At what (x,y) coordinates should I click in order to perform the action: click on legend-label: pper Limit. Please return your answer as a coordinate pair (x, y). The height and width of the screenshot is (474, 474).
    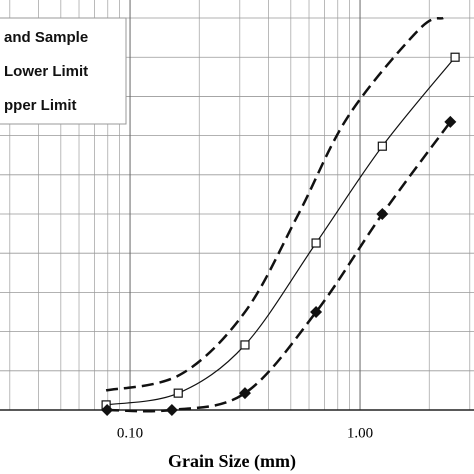
    Looking at the image, I should click on (40, 105).